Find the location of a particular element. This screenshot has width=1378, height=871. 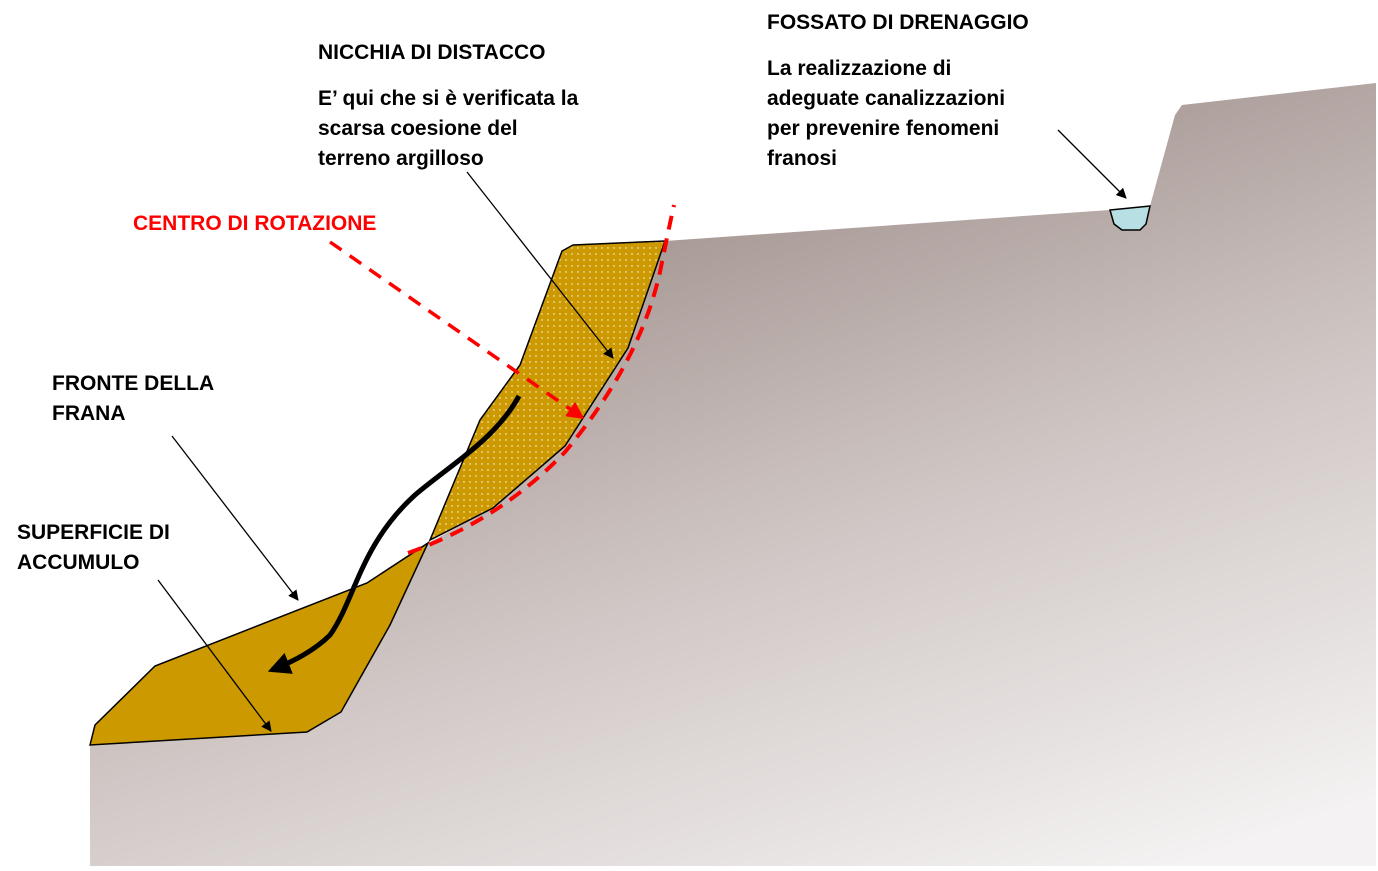

fossato-desc-4: franosi is located at coordinates (802, 158).